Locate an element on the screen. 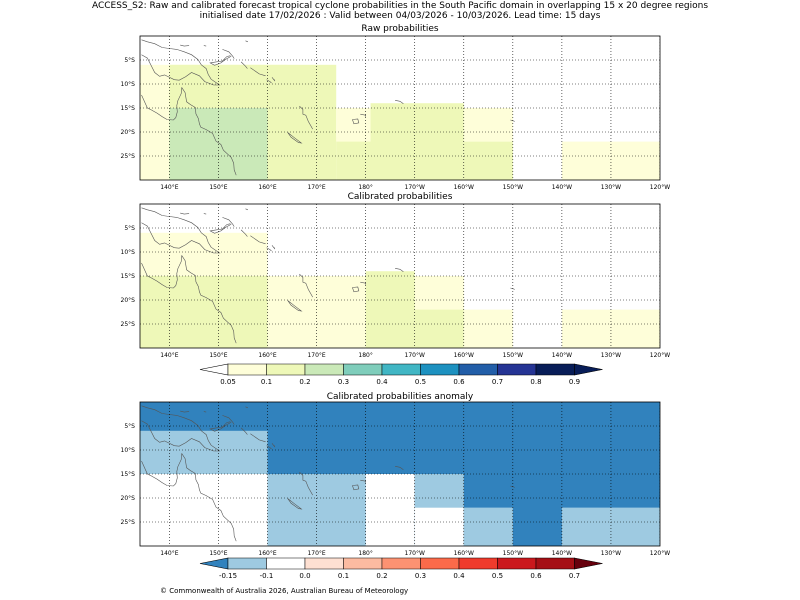 The width and height of the screenshot is (800, 600). lat-tick-label: 15°S is located at coordinates (128, 276).